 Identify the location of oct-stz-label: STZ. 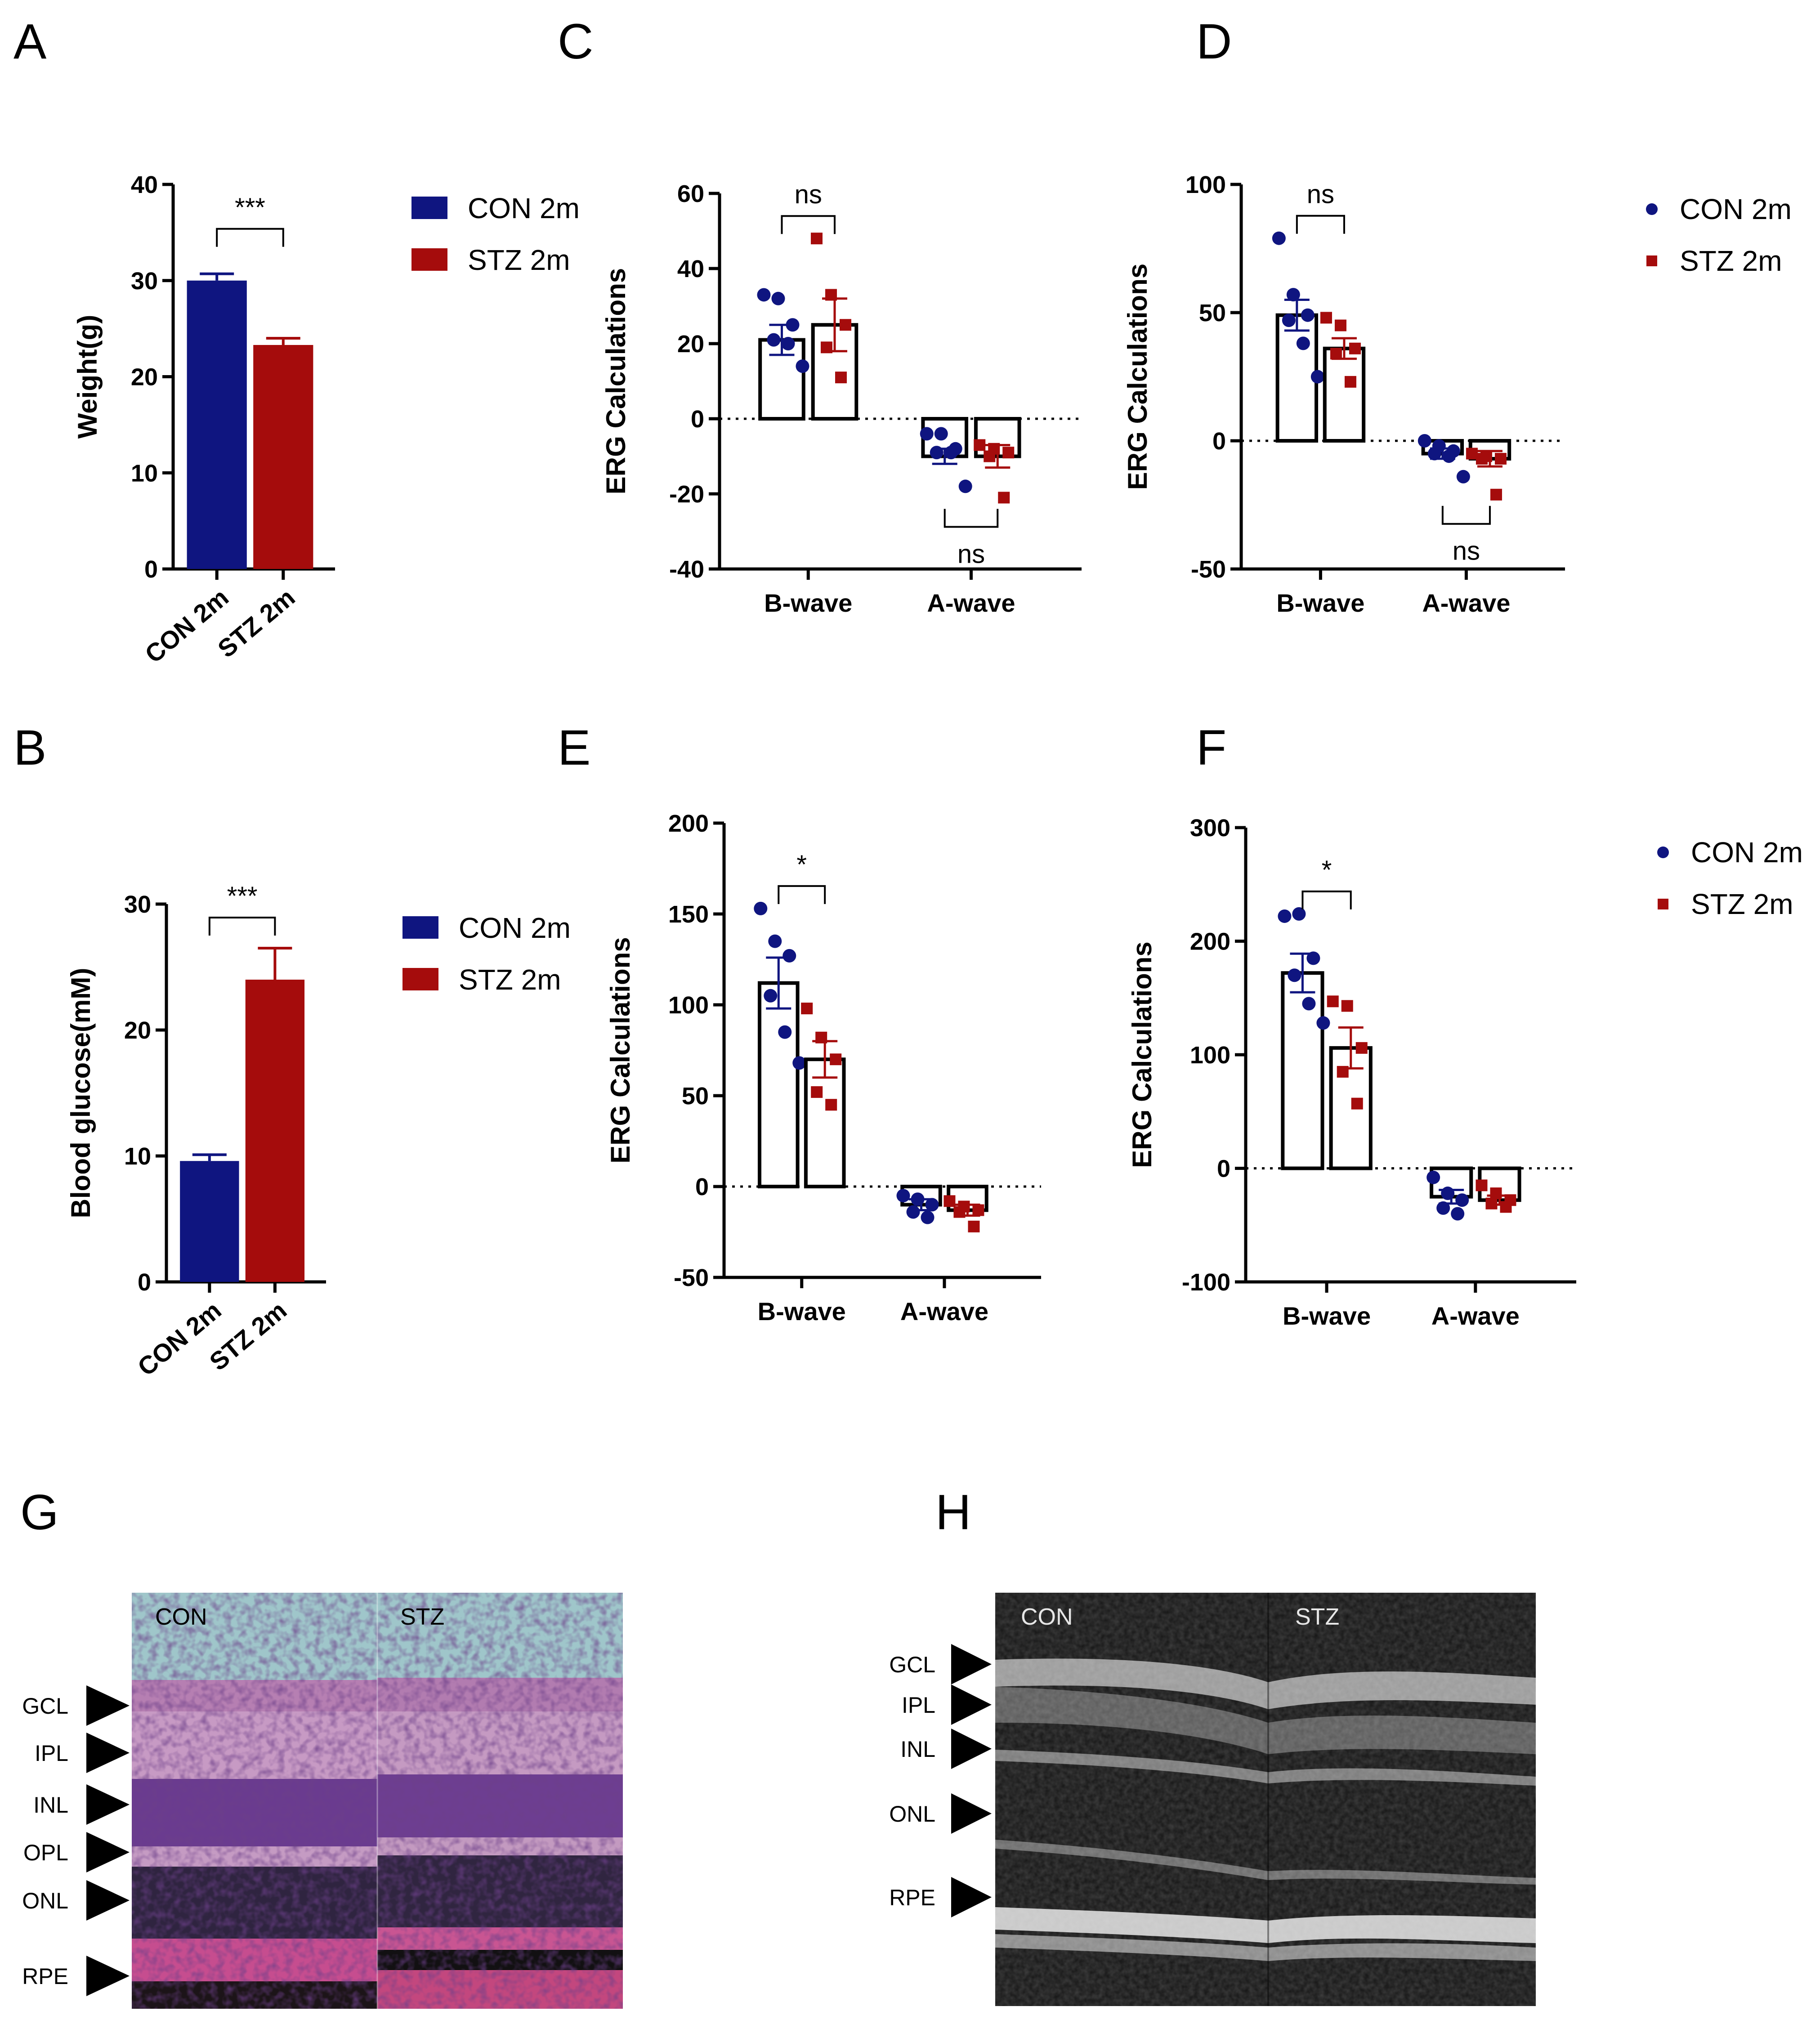
(1317, 1617).